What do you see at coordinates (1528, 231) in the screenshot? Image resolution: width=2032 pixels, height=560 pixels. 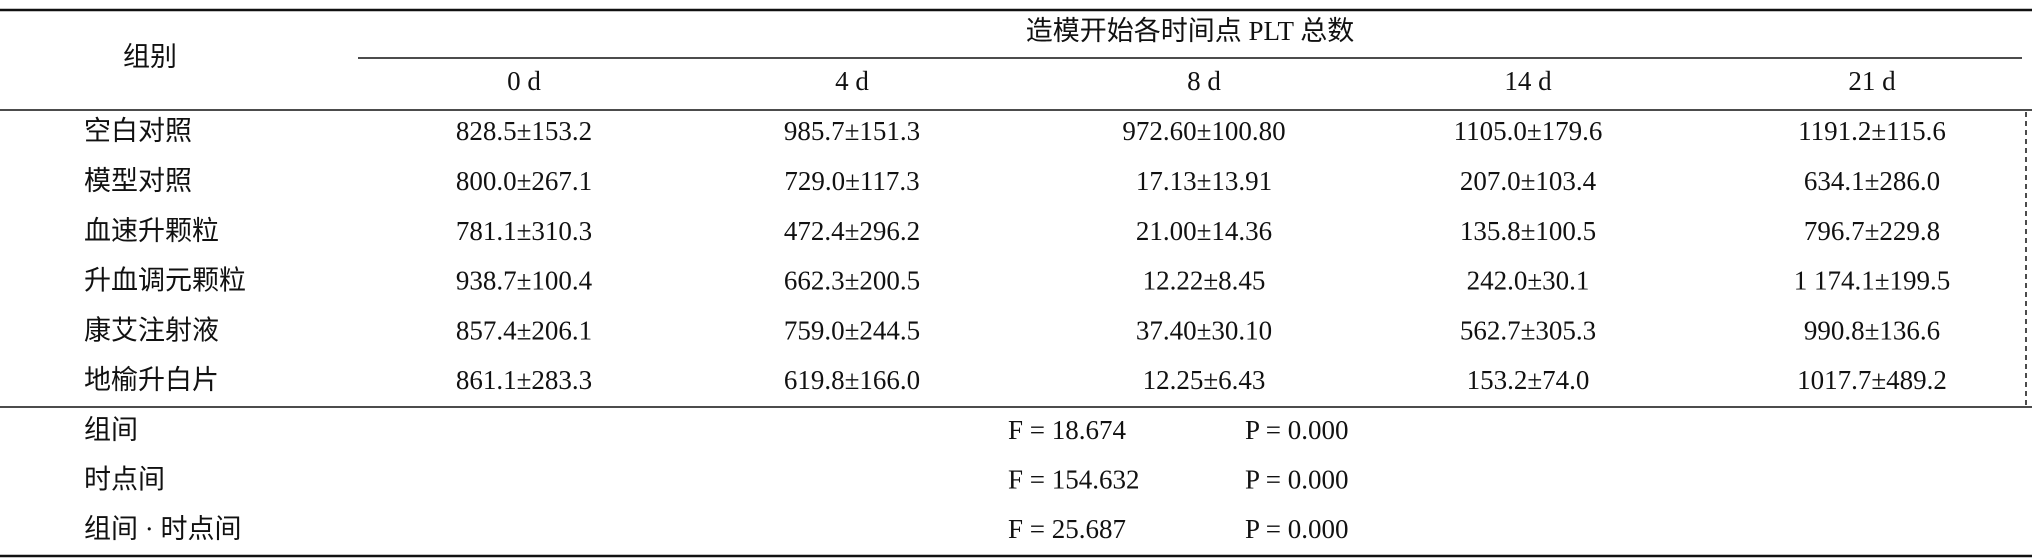 I see `cell: 135.8±100.5` at bounding box center [1528, 231].